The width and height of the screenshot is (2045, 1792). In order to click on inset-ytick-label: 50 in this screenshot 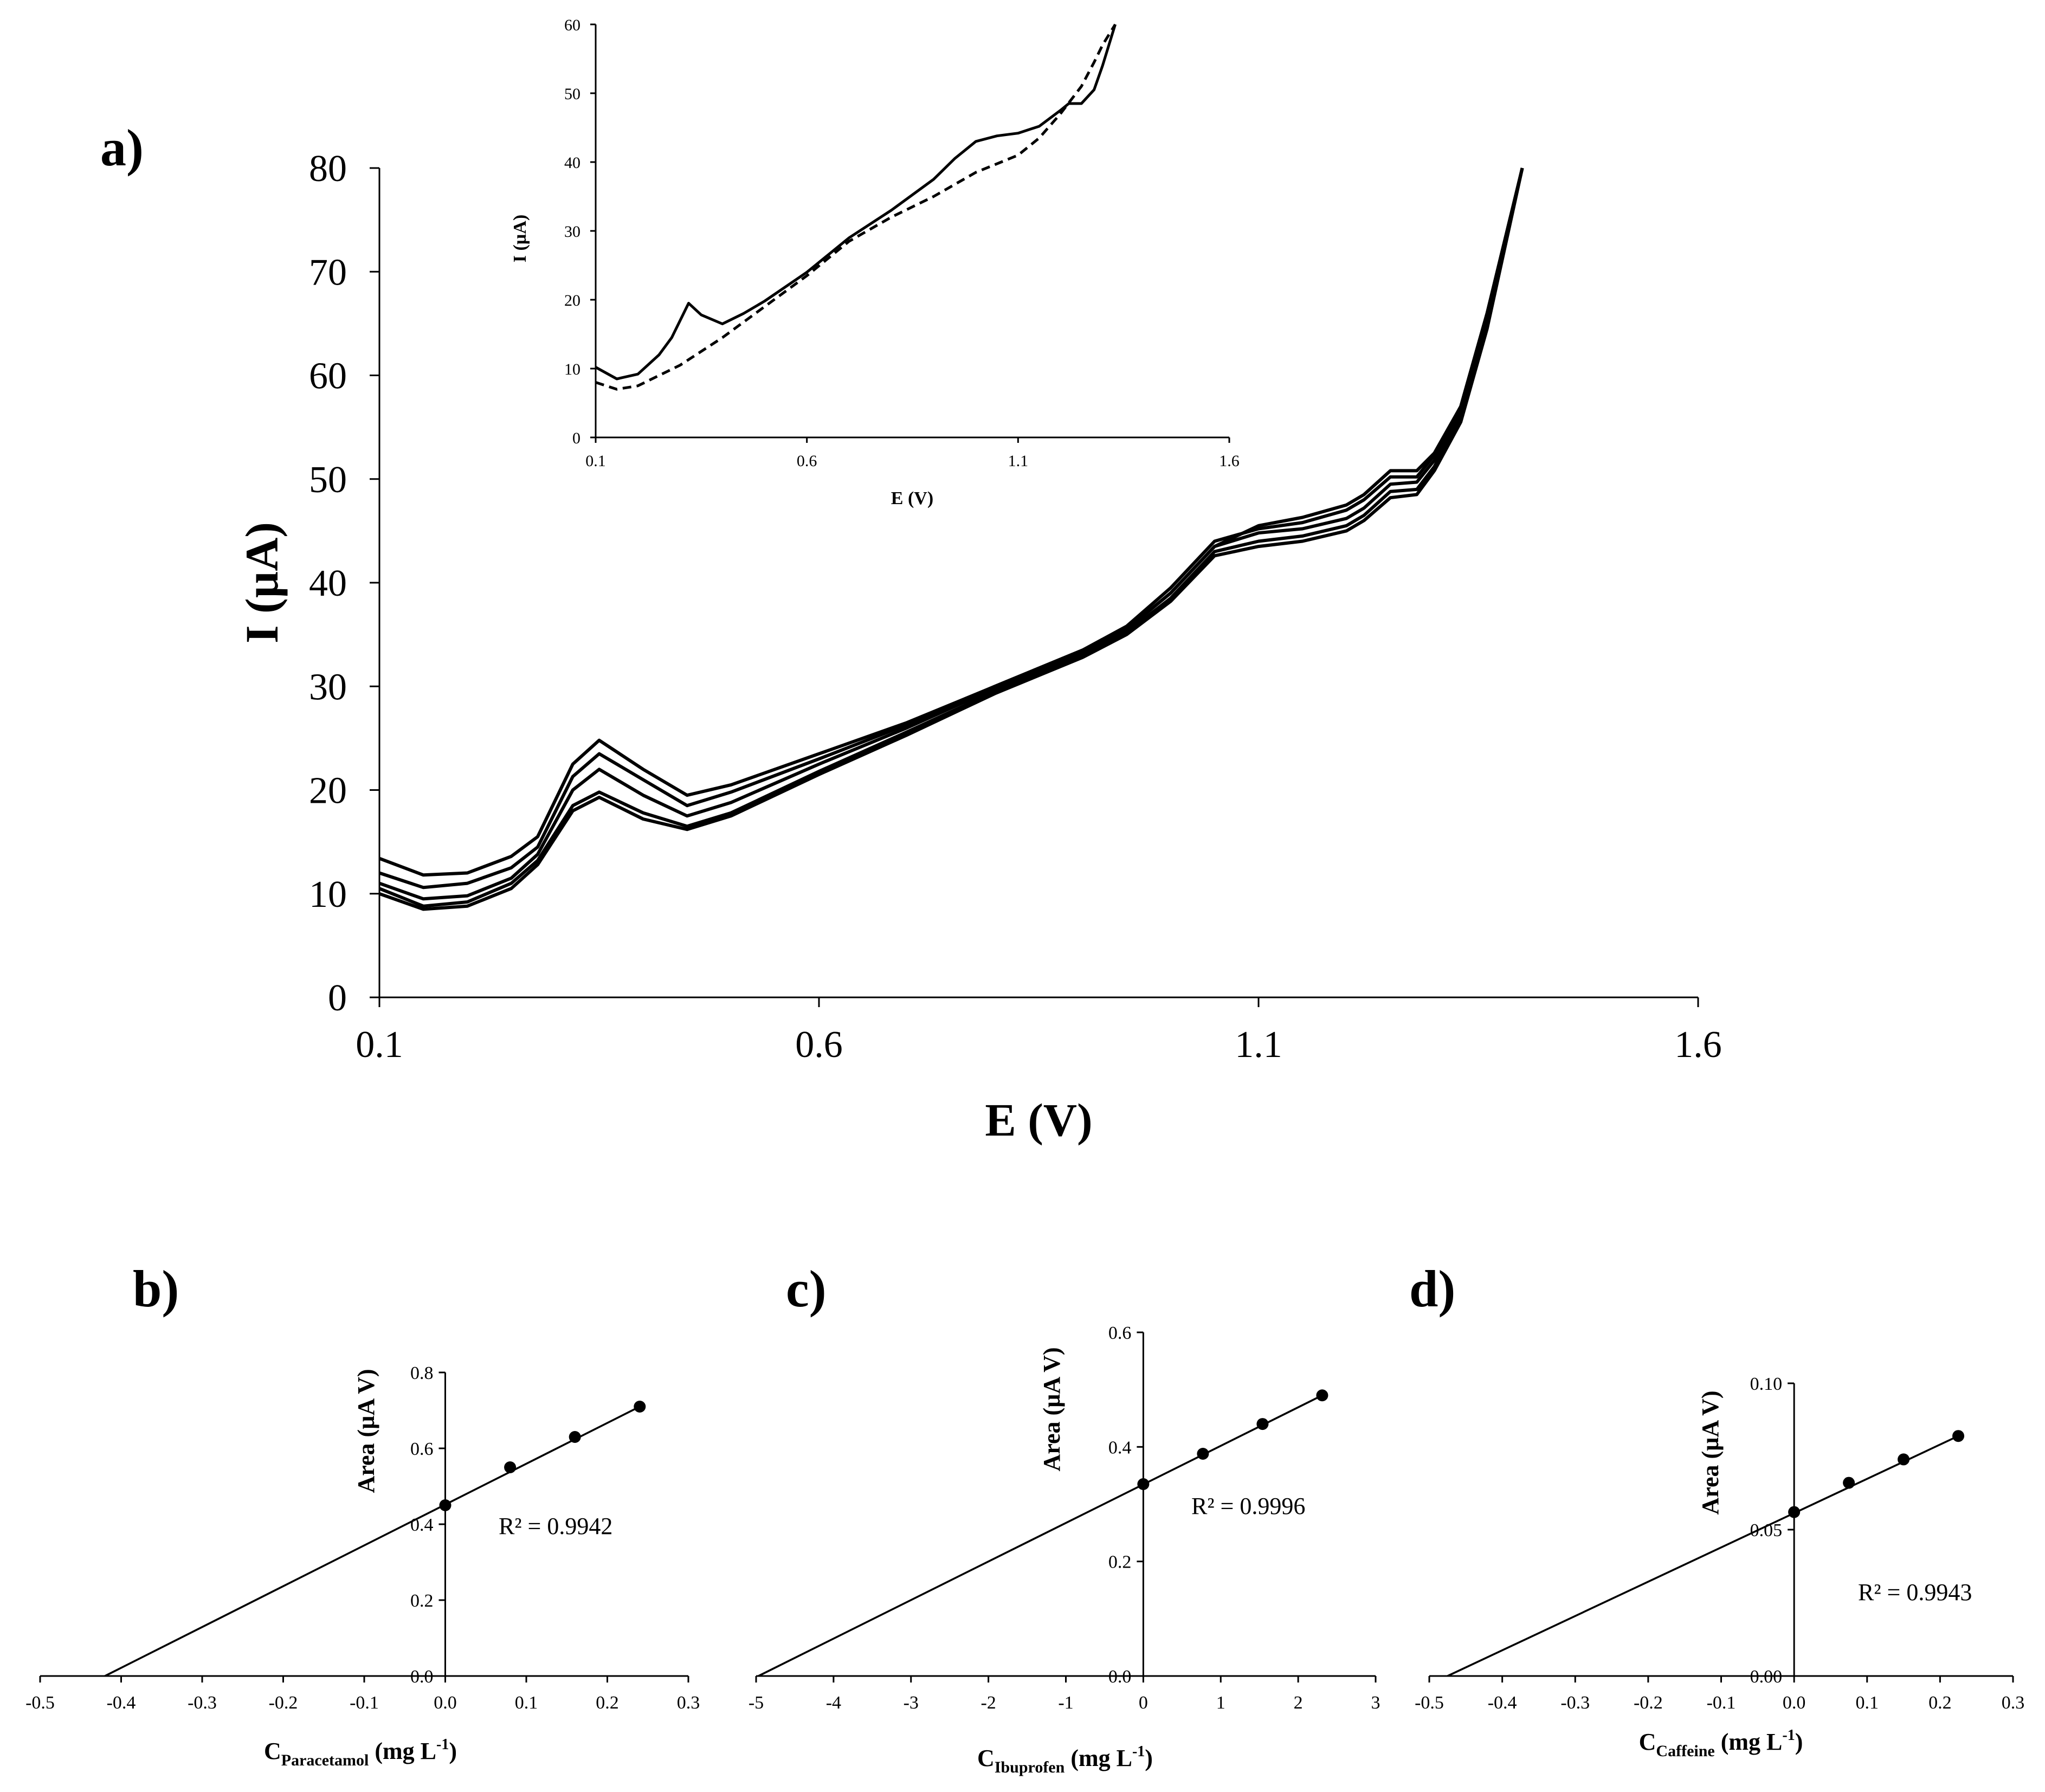, I will do `click(572, 94)`.